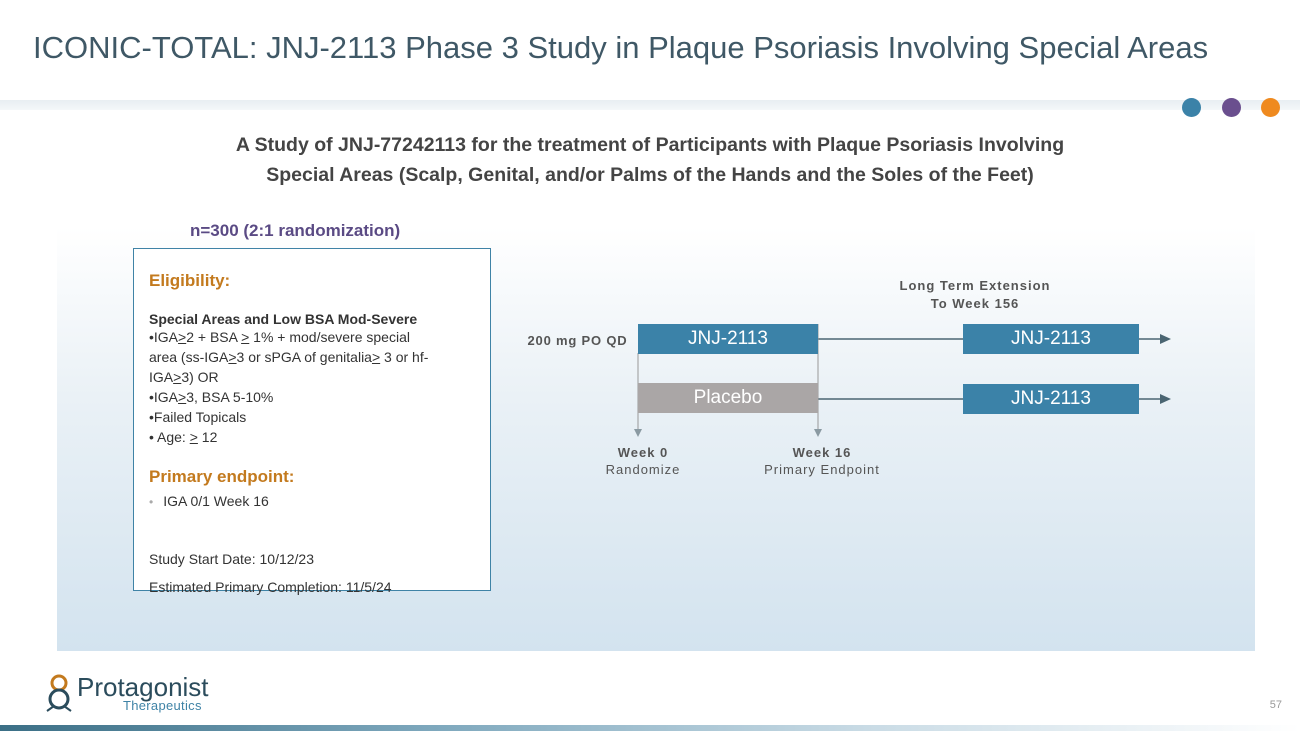  I want to click on study-start-date: Study Start Date: 10/12/23, so click(231, 559).